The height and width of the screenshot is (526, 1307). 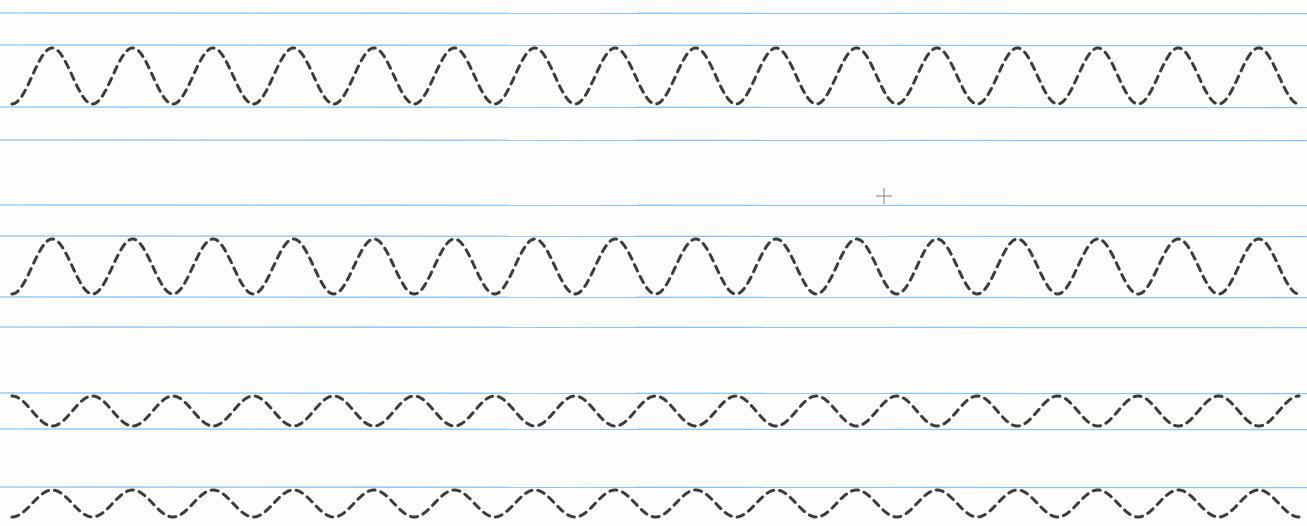 I want to click on marks, so click(x=884, y=196).